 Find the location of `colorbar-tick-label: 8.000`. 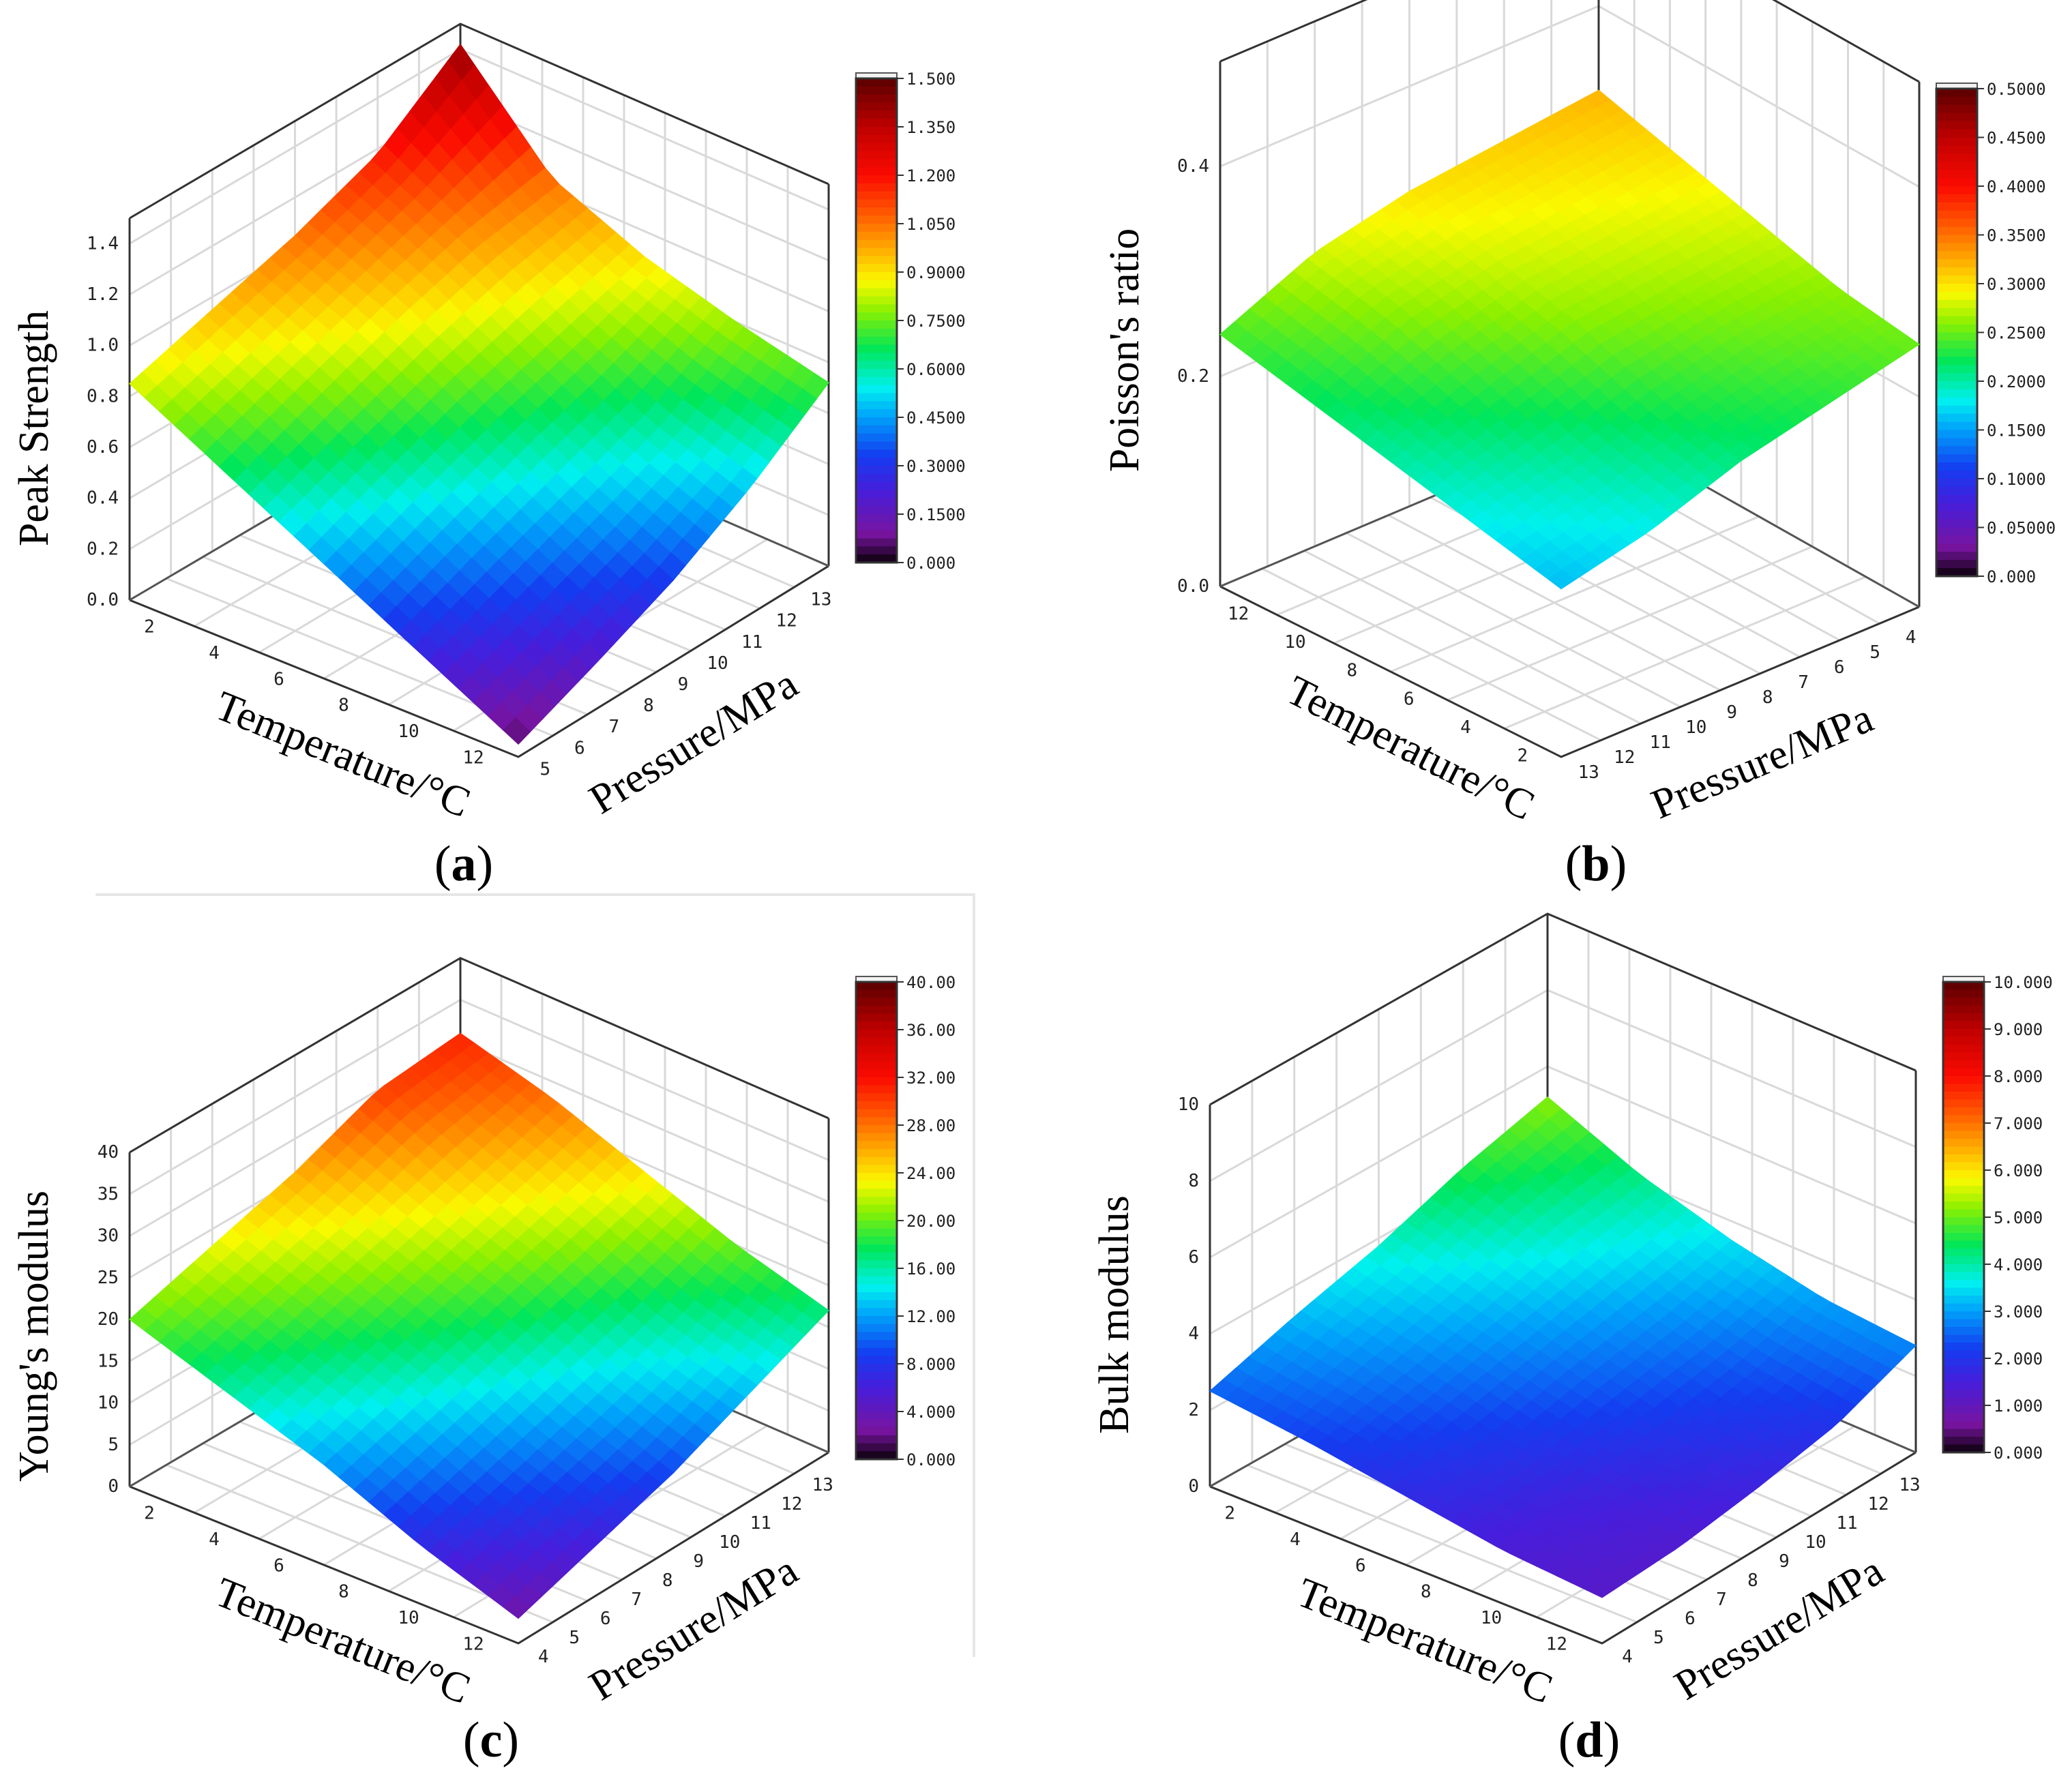

colorbar-tick-label: 8.000 is located at coordinates (2019, 1076).